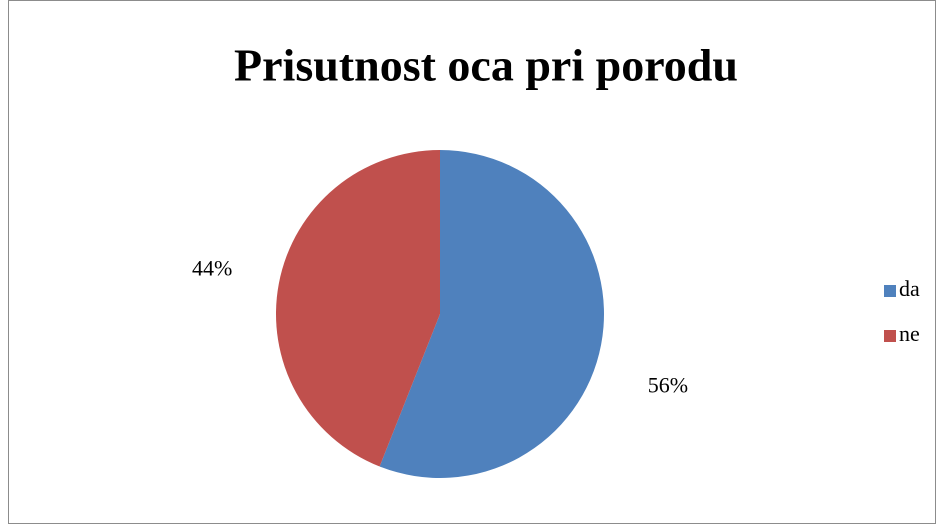 This screenshot has height=526, width=944. Describe the element at coordinates (212, 268) in the screenshot. I see `data-label: 44%` at that location.